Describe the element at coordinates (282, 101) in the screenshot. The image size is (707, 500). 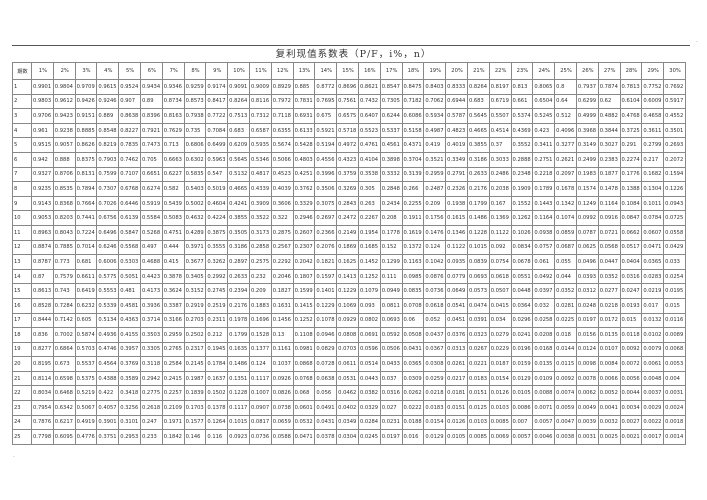
I see `factor-cell: 0.7972` at that location.